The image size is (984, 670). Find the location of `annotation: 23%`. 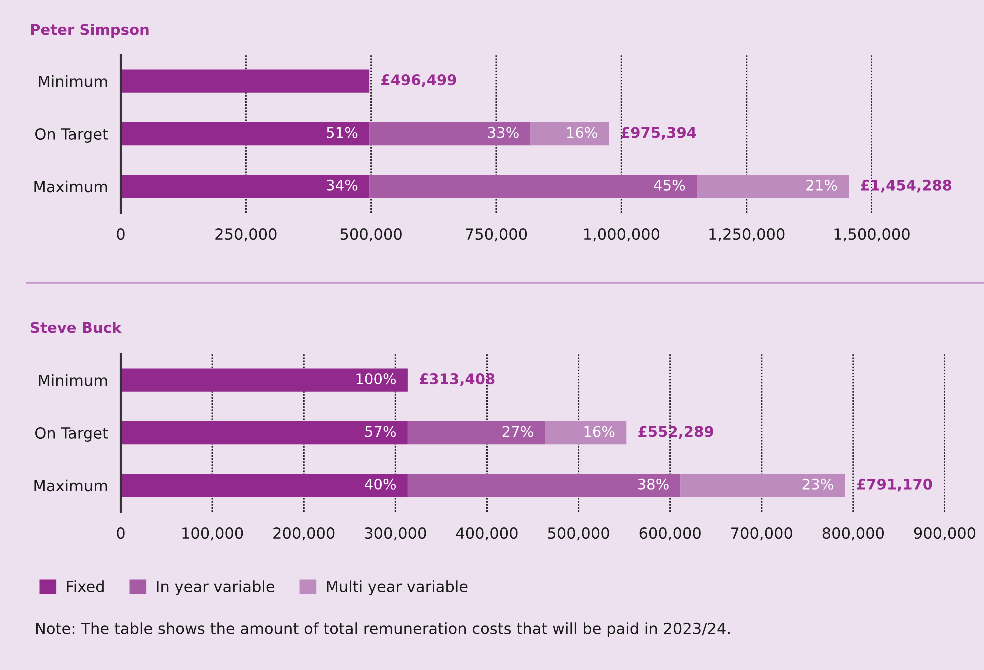

annotation: 23% is located at coordinates (818, 484).